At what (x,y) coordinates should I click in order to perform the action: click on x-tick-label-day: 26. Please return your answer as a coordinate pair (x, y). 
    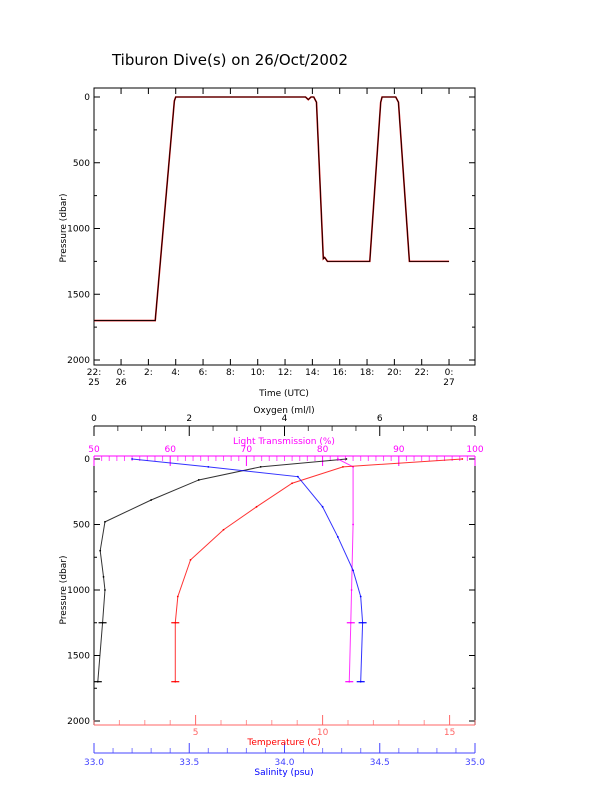
    Looking at the image, I should click on (121, 383).